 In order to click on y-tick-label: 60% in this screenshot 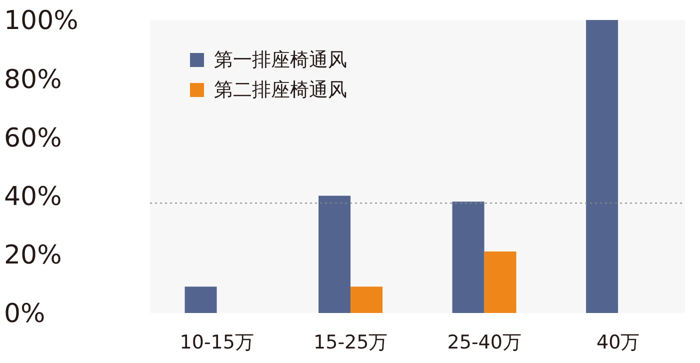, I will do `click(33, 138)`.